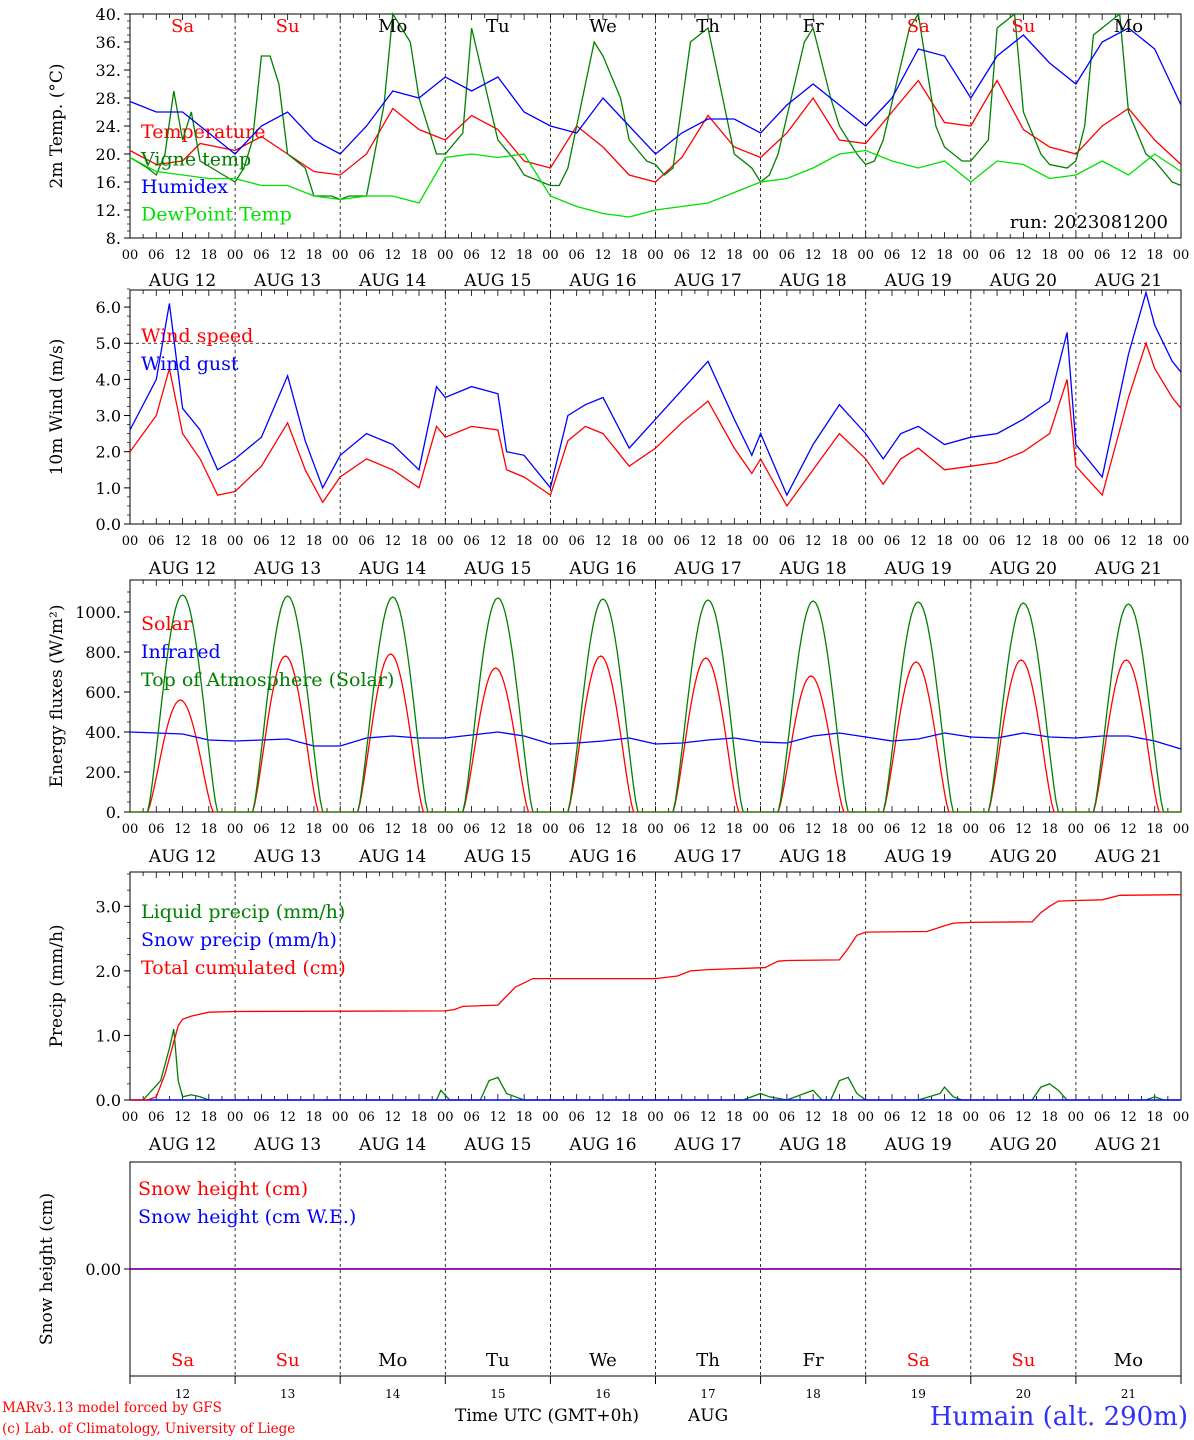  What do you see at coordinates (108, 14) in the screenshot?
I see `y-tick-label: 40.` at bounding box center [108, 14].